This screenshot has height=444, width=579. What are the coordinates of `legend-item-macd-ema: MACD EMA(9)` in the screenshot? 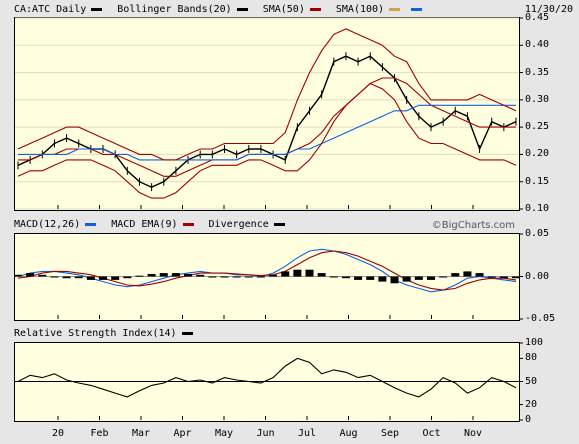 It's located at (152, 225).